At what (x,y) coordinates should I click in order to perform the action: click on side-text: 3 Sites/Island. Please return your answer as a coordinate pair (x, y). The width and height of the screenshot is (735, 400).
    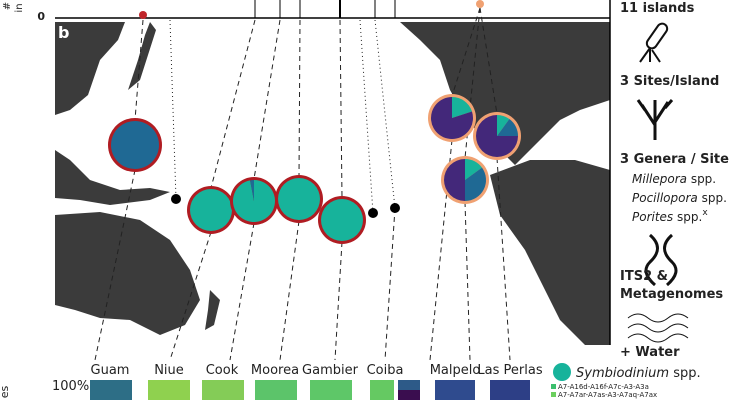
    Looking at the image, I should click on (669, 81).